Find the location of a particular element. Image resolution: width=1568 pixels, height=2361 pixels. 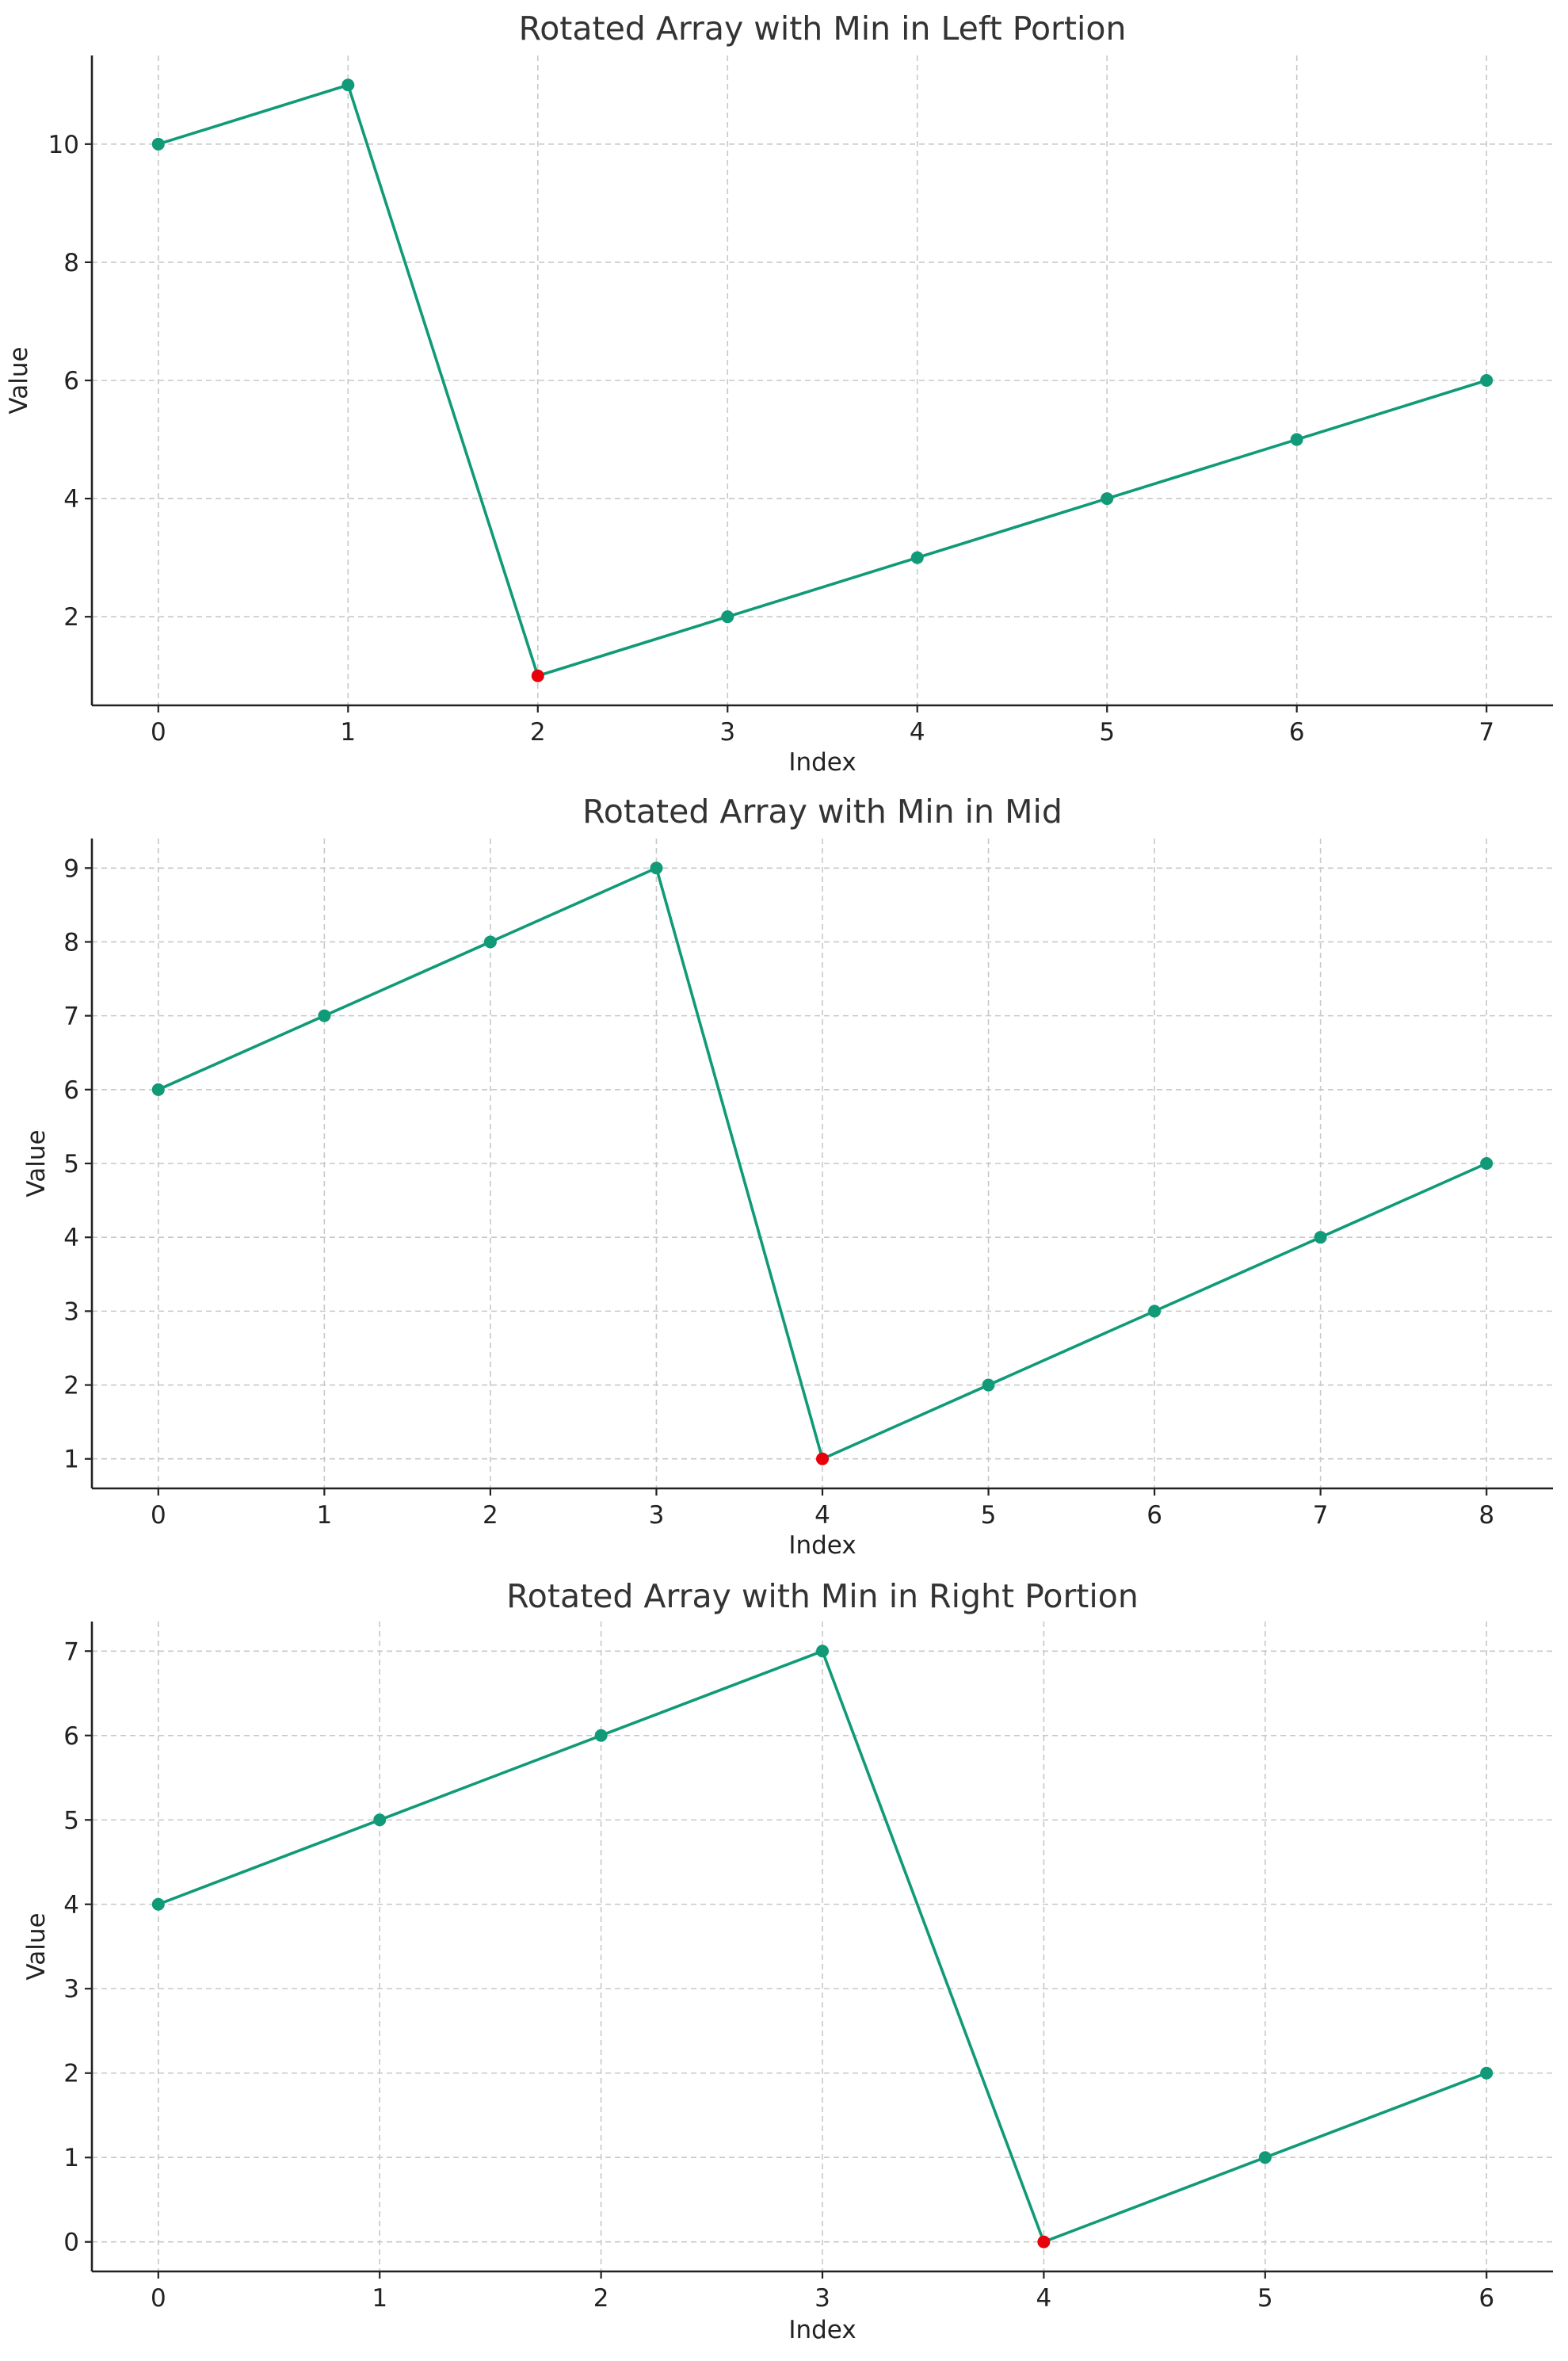

y-tick-label: 10 is located at coordinates (63, 145).